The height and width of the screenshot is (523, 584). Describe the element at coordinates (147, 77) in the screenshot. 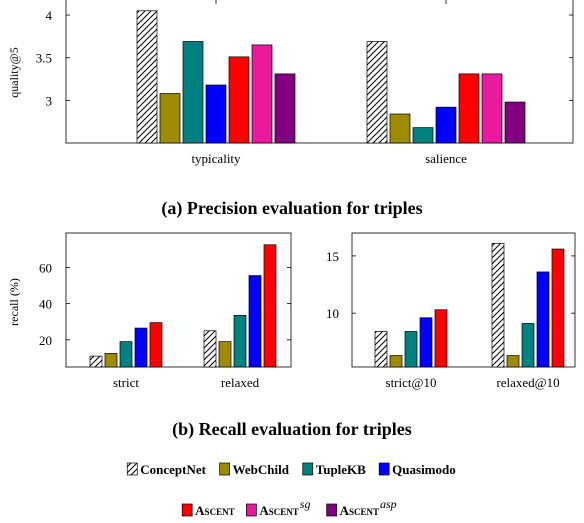

I see `bar-conceptnet-typicality` at that location.